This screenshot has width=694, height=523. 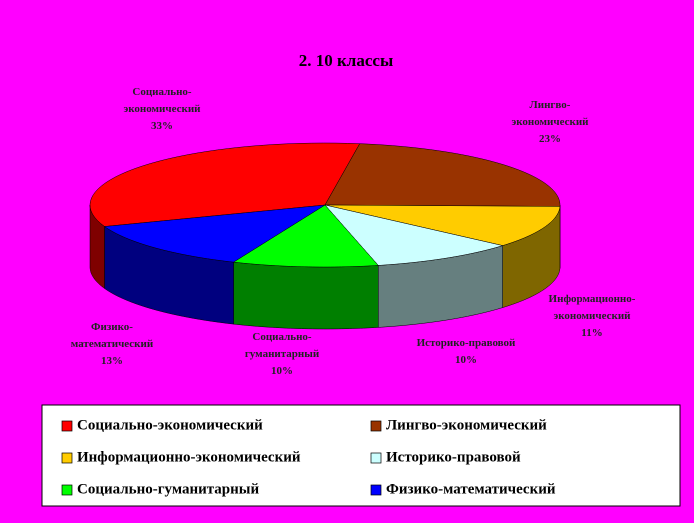 I want to click on legend-label: Информационно-экономический, so click(x=189, y=457).